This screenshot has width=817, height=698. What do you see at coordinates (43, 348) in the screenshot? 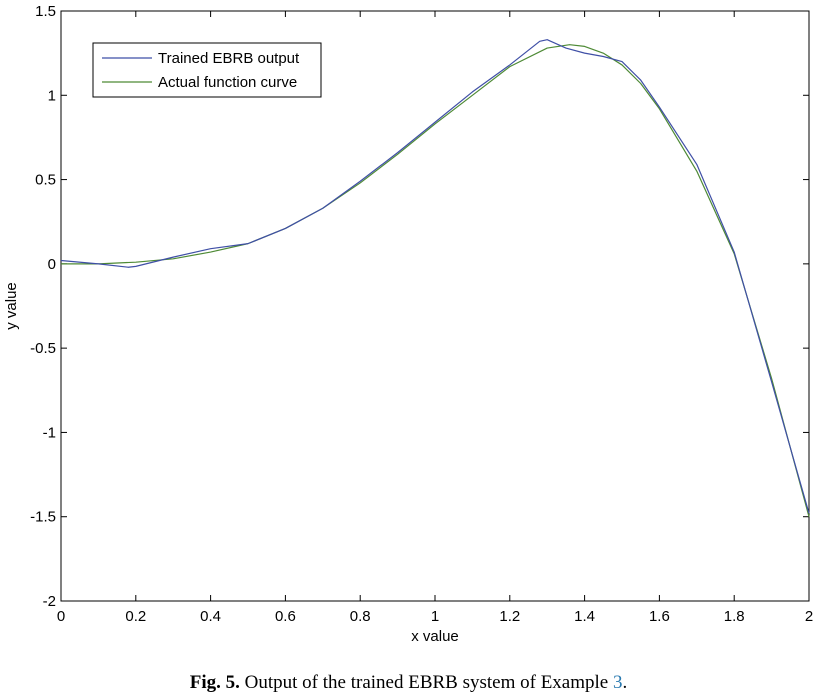
I see `y-tick-label: -0.5` at bounding box center [43, 348].